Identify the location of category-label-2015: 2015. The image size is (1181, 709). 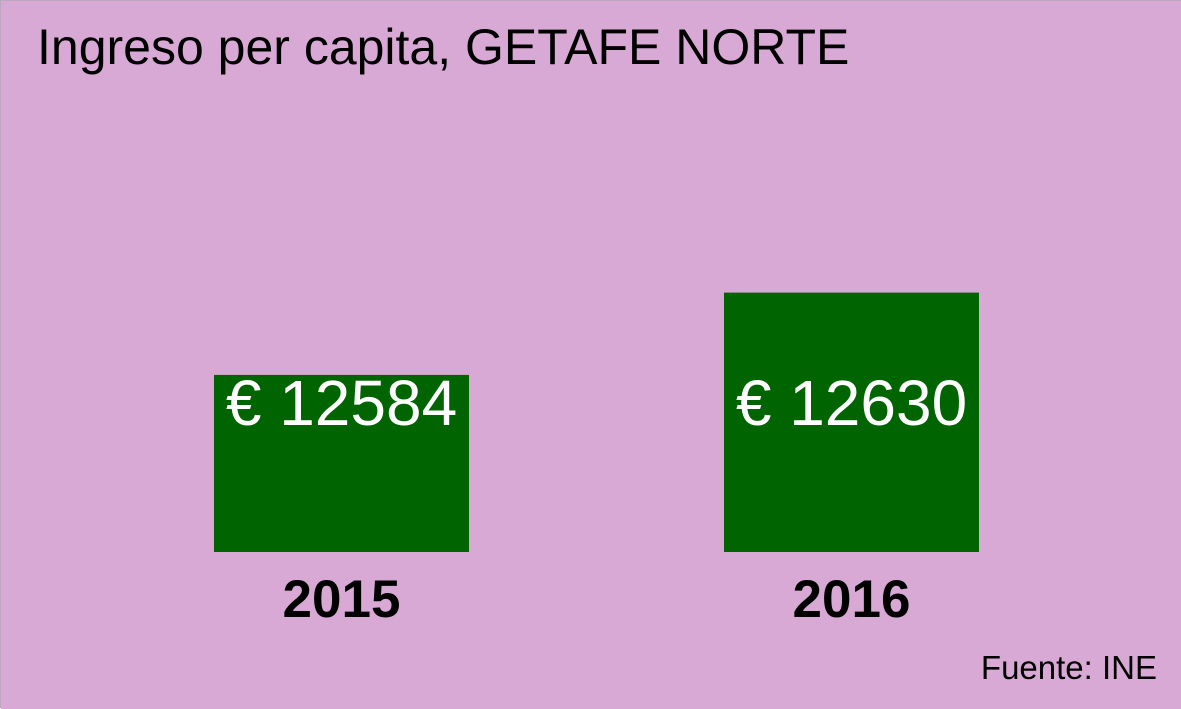
(342, 599).